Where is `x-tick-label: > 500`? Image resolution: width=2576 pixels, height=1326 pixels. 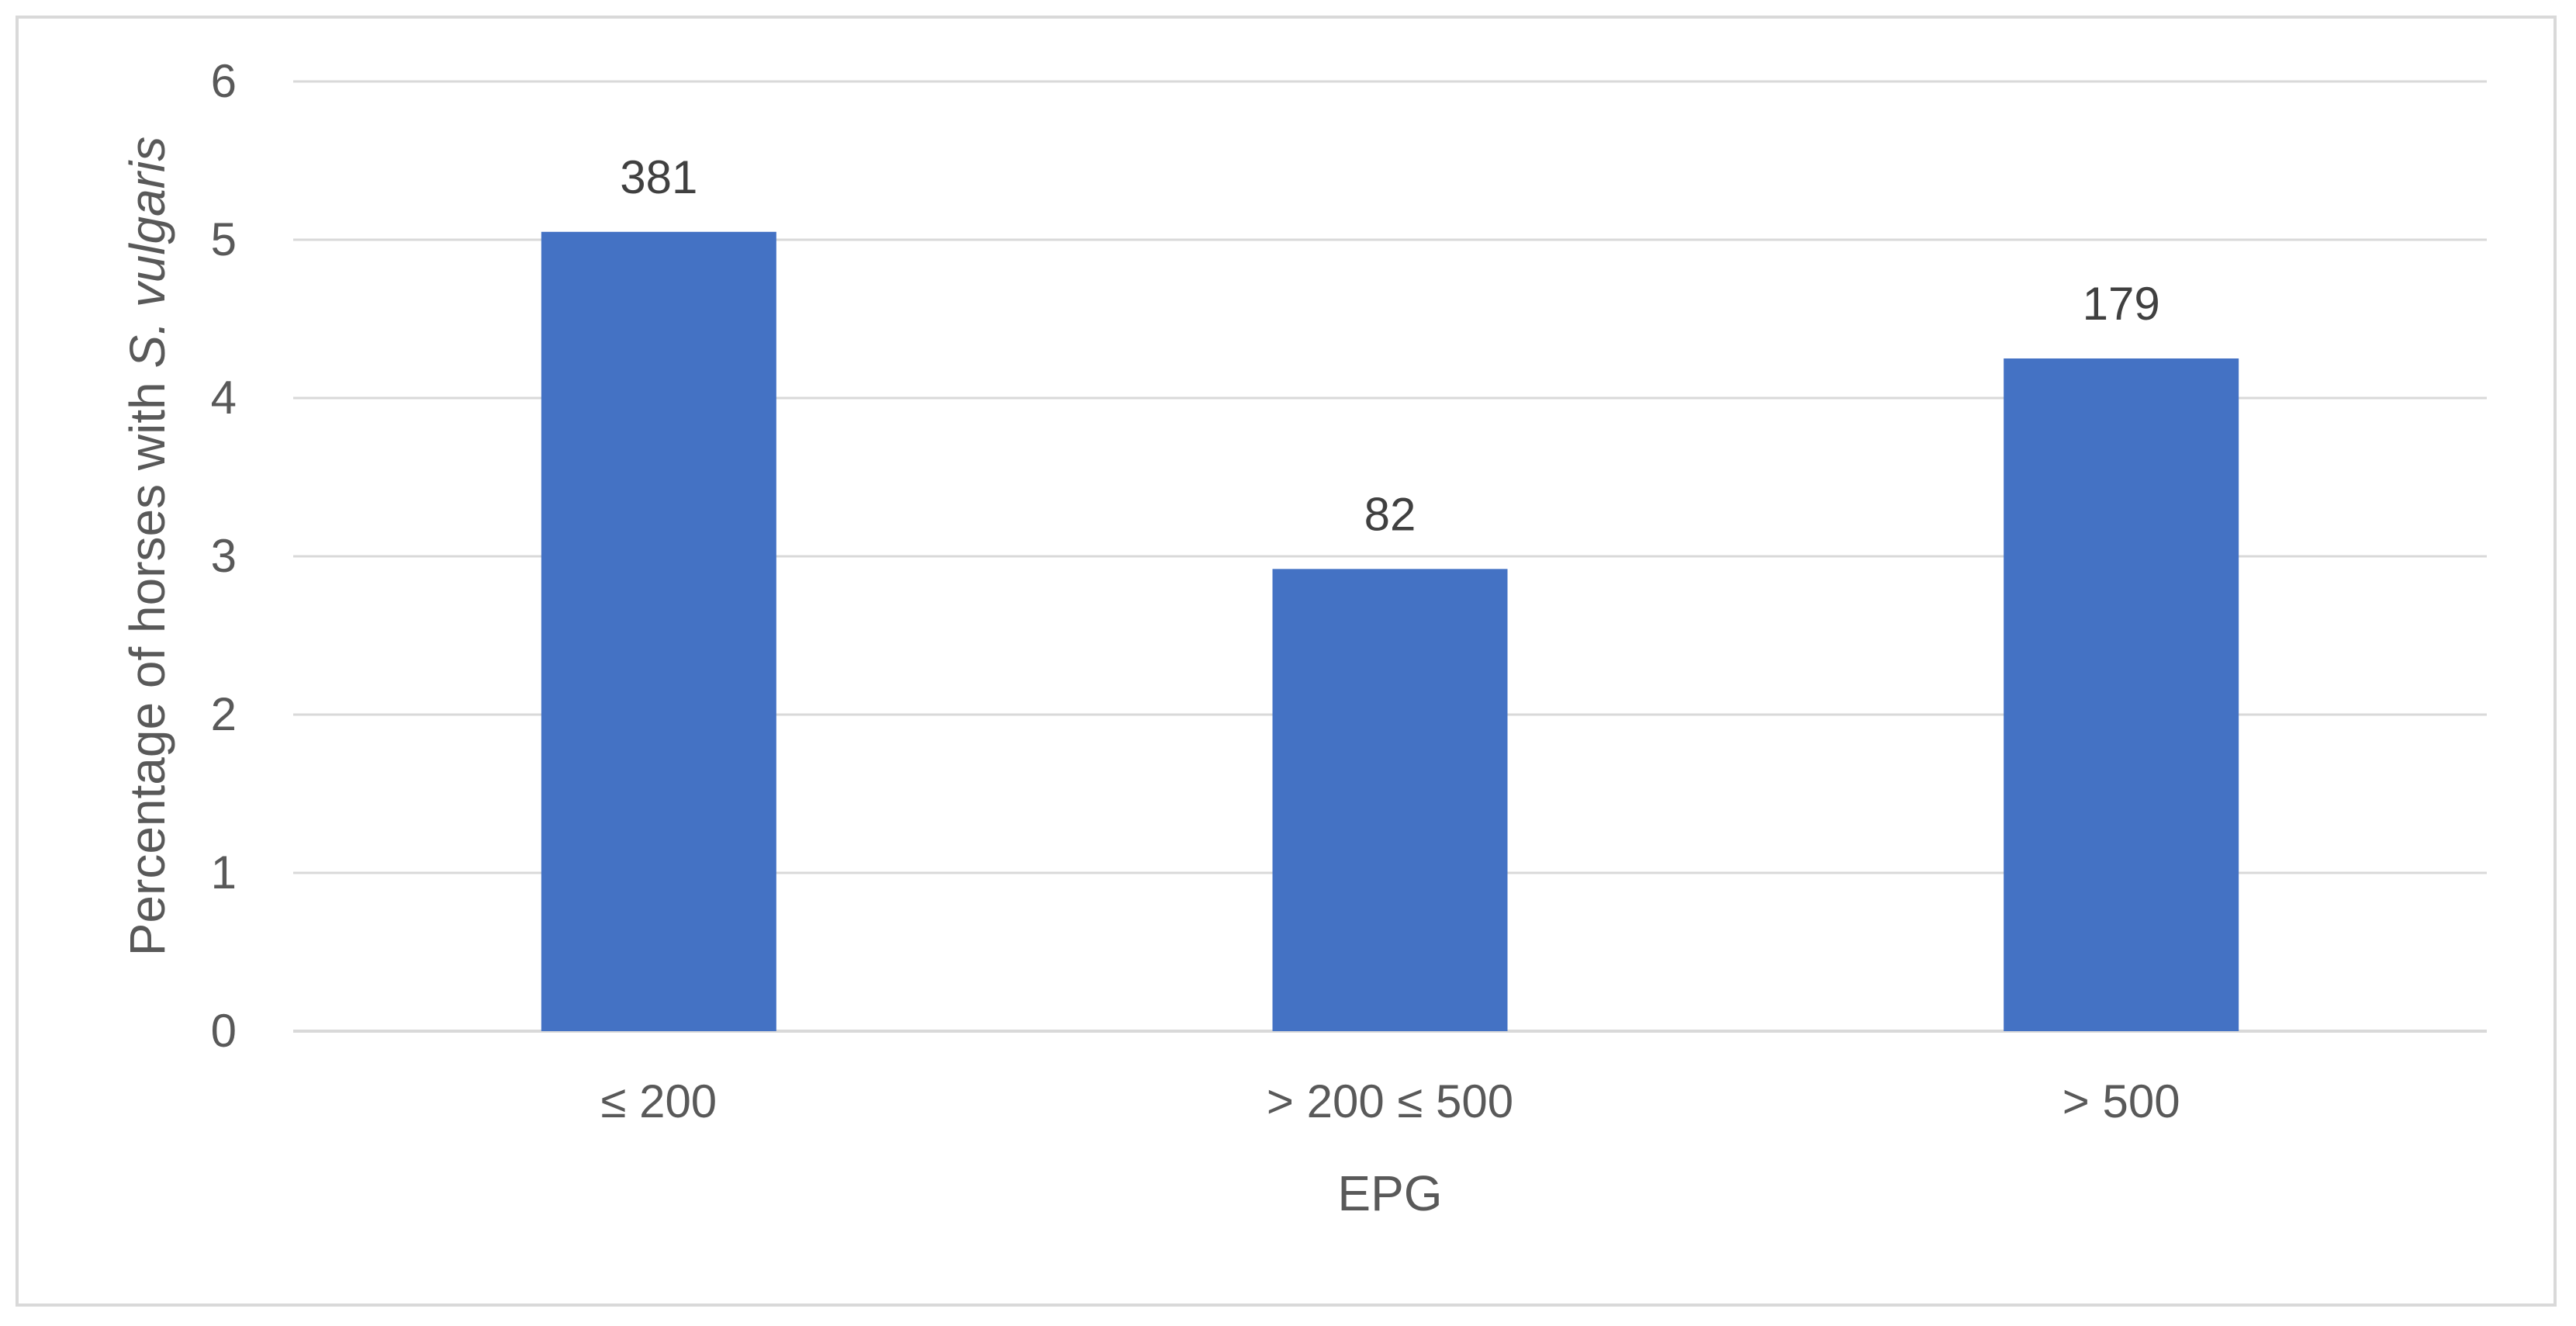
x-tick-label: > 500 is located at coordinates (2121, 1101).